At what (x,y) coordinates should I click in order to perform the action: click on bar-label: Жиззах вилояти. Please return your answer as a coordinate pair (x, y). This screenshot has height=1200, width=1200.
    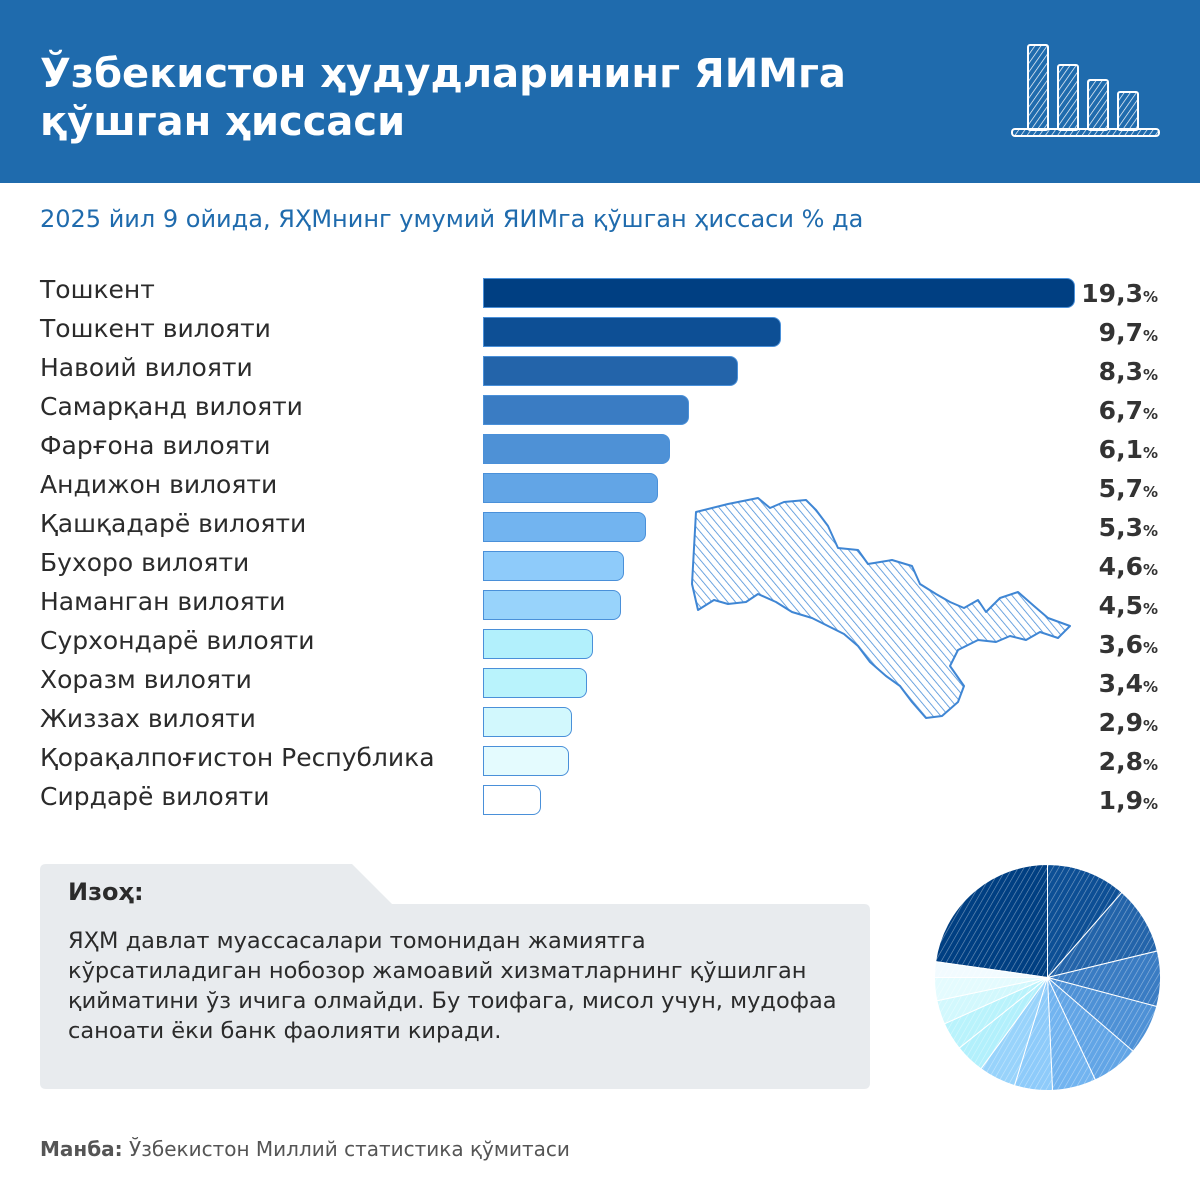
    Looking at the image, I should click on (148, 718).